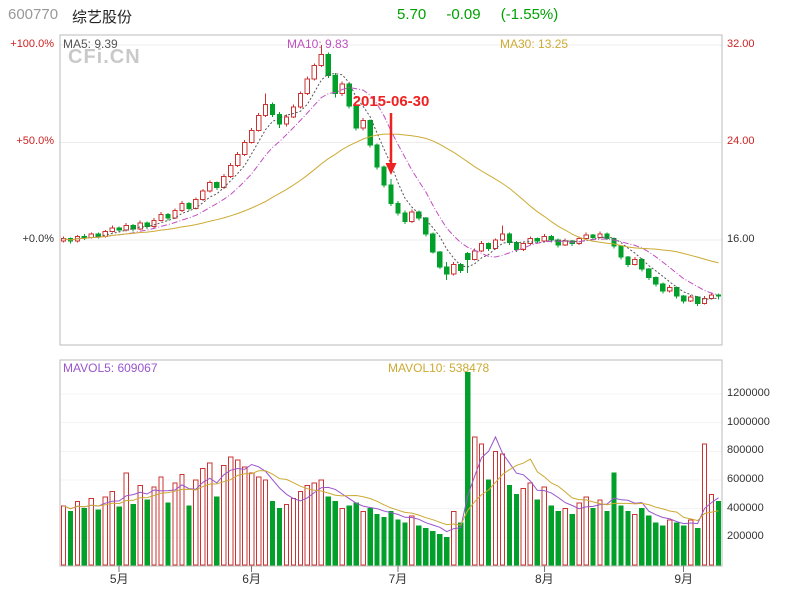  Describe the element at coordinates (102, 17) in the screenshot. I see `stock-name: 综艺股份` at that location.